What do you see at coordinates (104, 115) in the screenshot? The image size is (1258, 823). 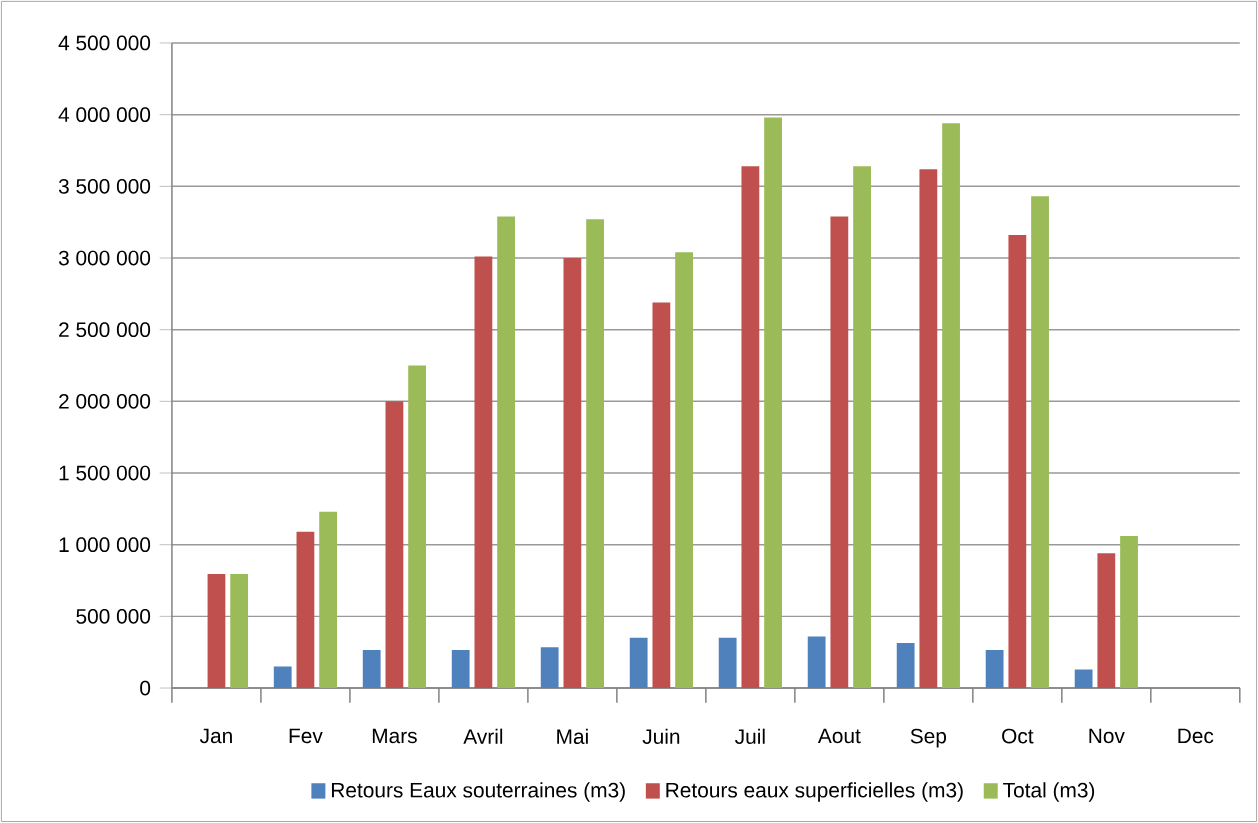 I see `y-tick-label: 4 000 000` at bounding box center [104, 115].